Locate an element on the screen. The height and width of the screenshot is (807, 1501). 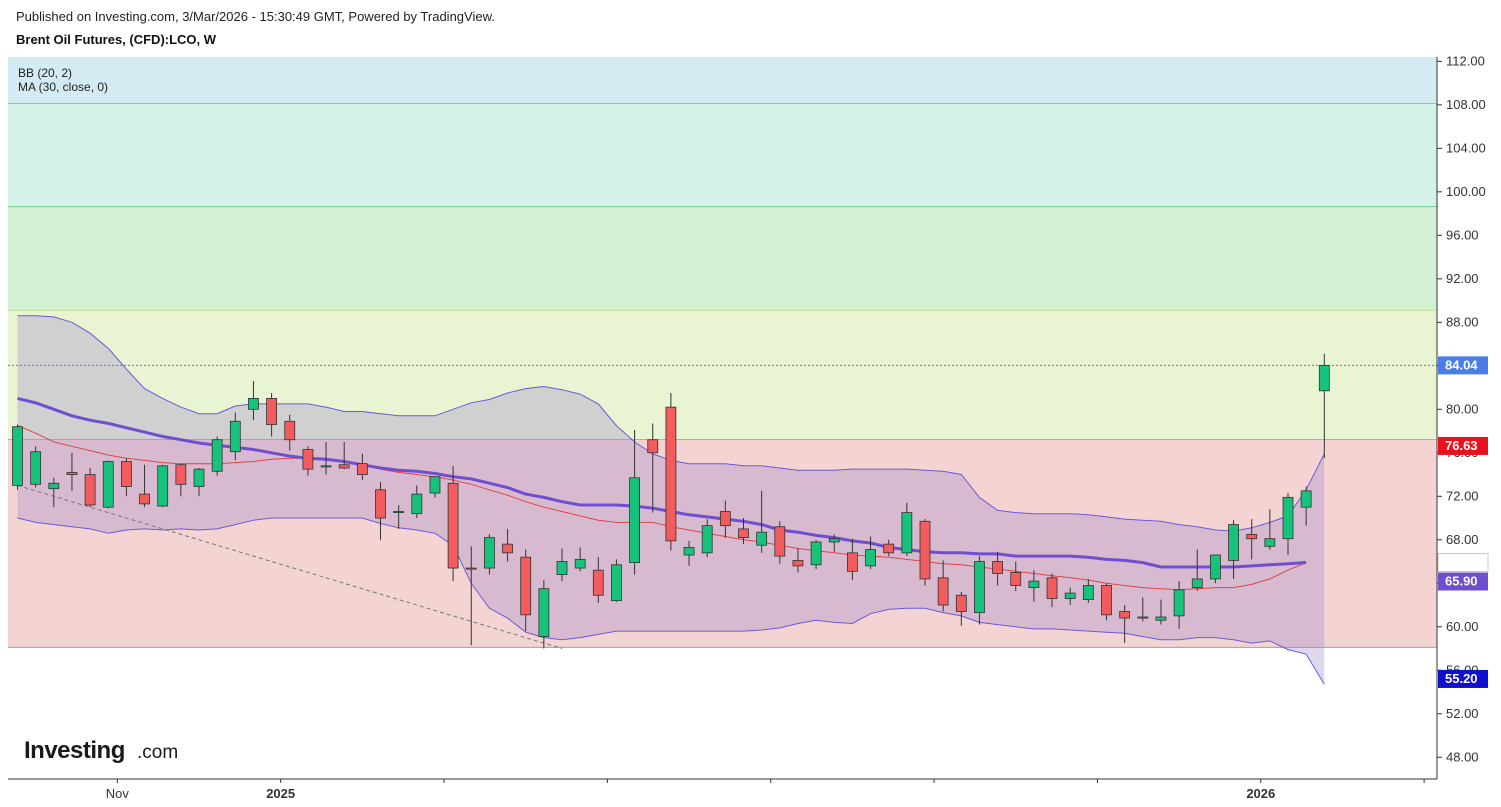
price-badge-label: 84.04 is located at coordinates (1461, 364).